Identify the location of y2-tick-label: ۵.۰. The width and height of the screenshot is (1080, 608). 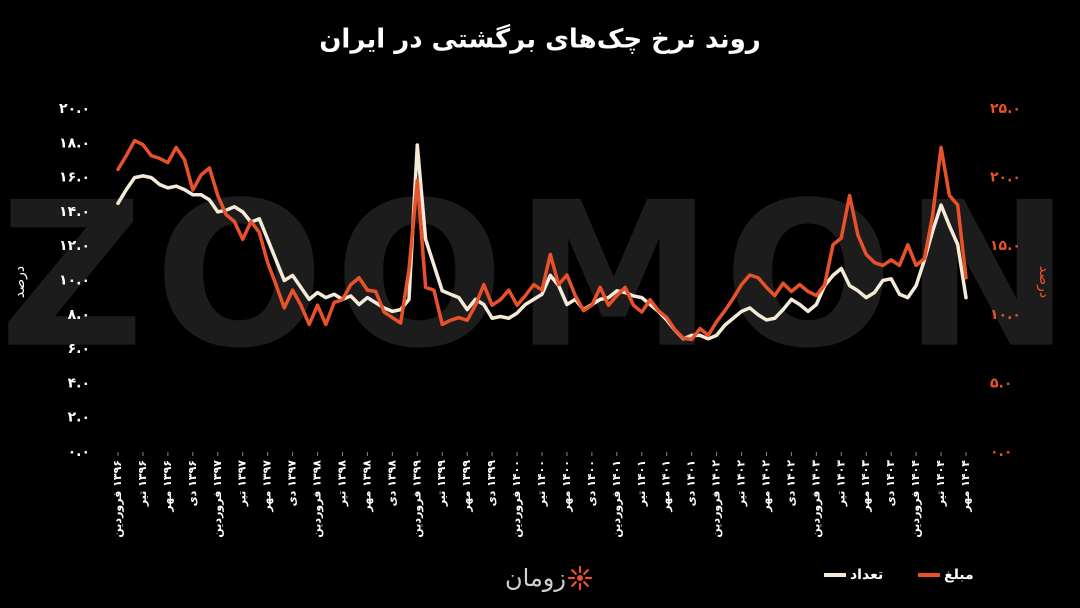
(1001, 383).